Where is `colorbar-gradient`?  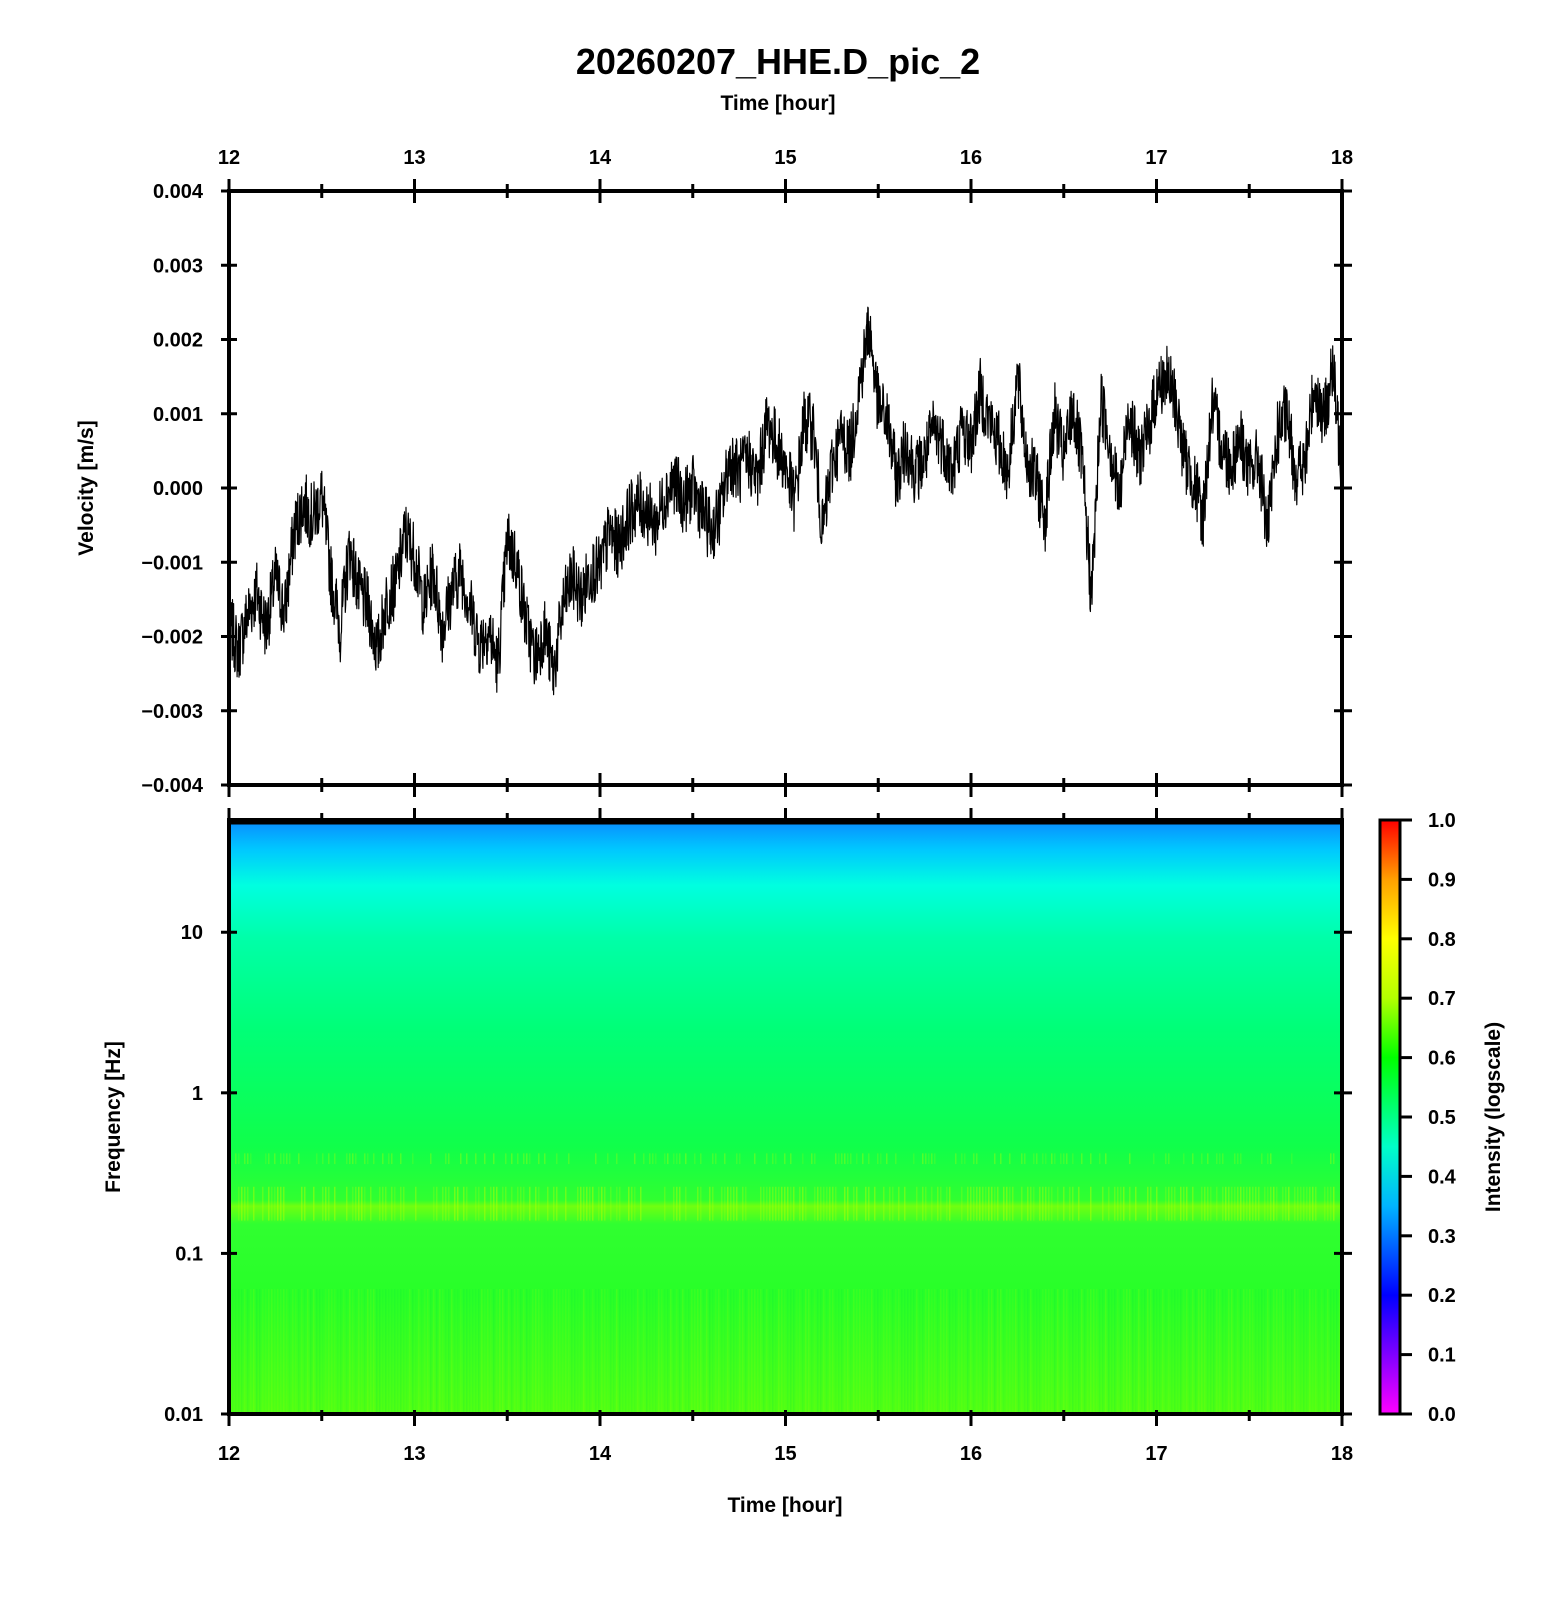
colorbar-gradient is located at coordinates (1390, 1117).